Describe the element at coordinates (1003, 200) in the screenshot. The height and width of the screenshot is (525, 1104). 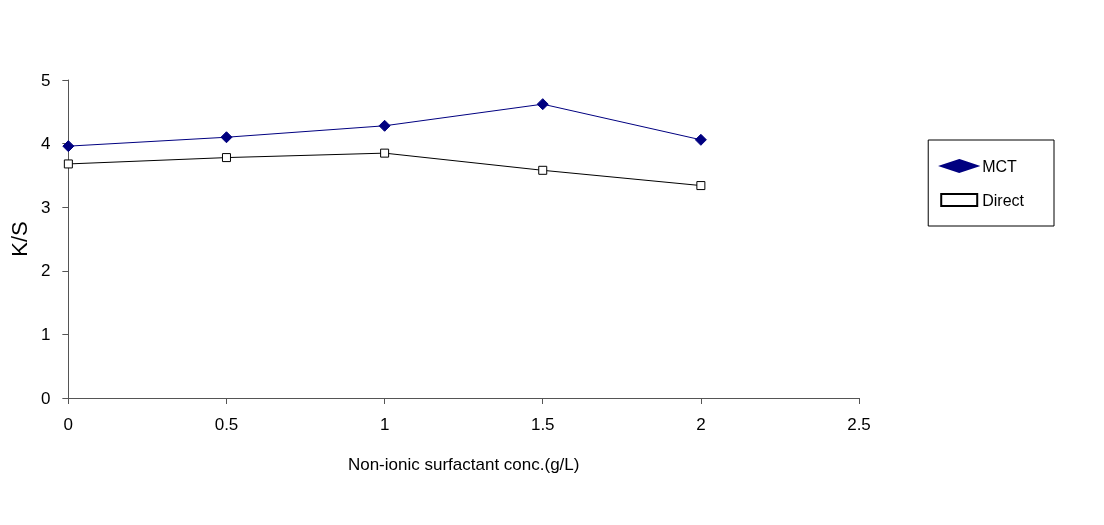
I see `legend-label: Direct` at that location.